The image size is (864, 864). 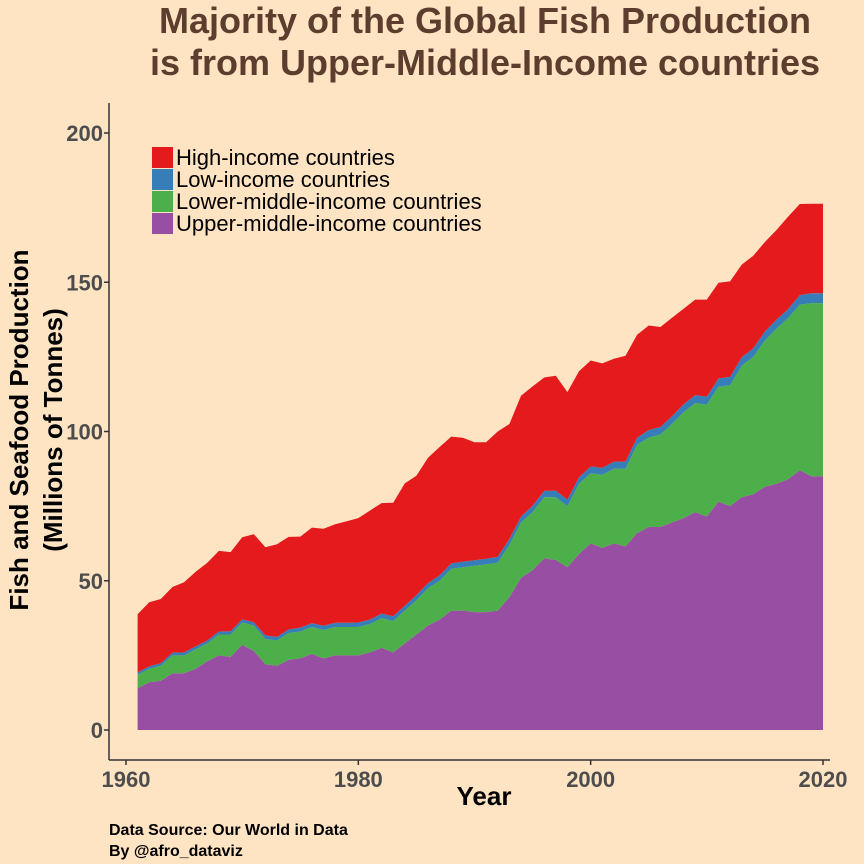 I want to click on x-tick-label: 1960, so click(x=126, y=779).